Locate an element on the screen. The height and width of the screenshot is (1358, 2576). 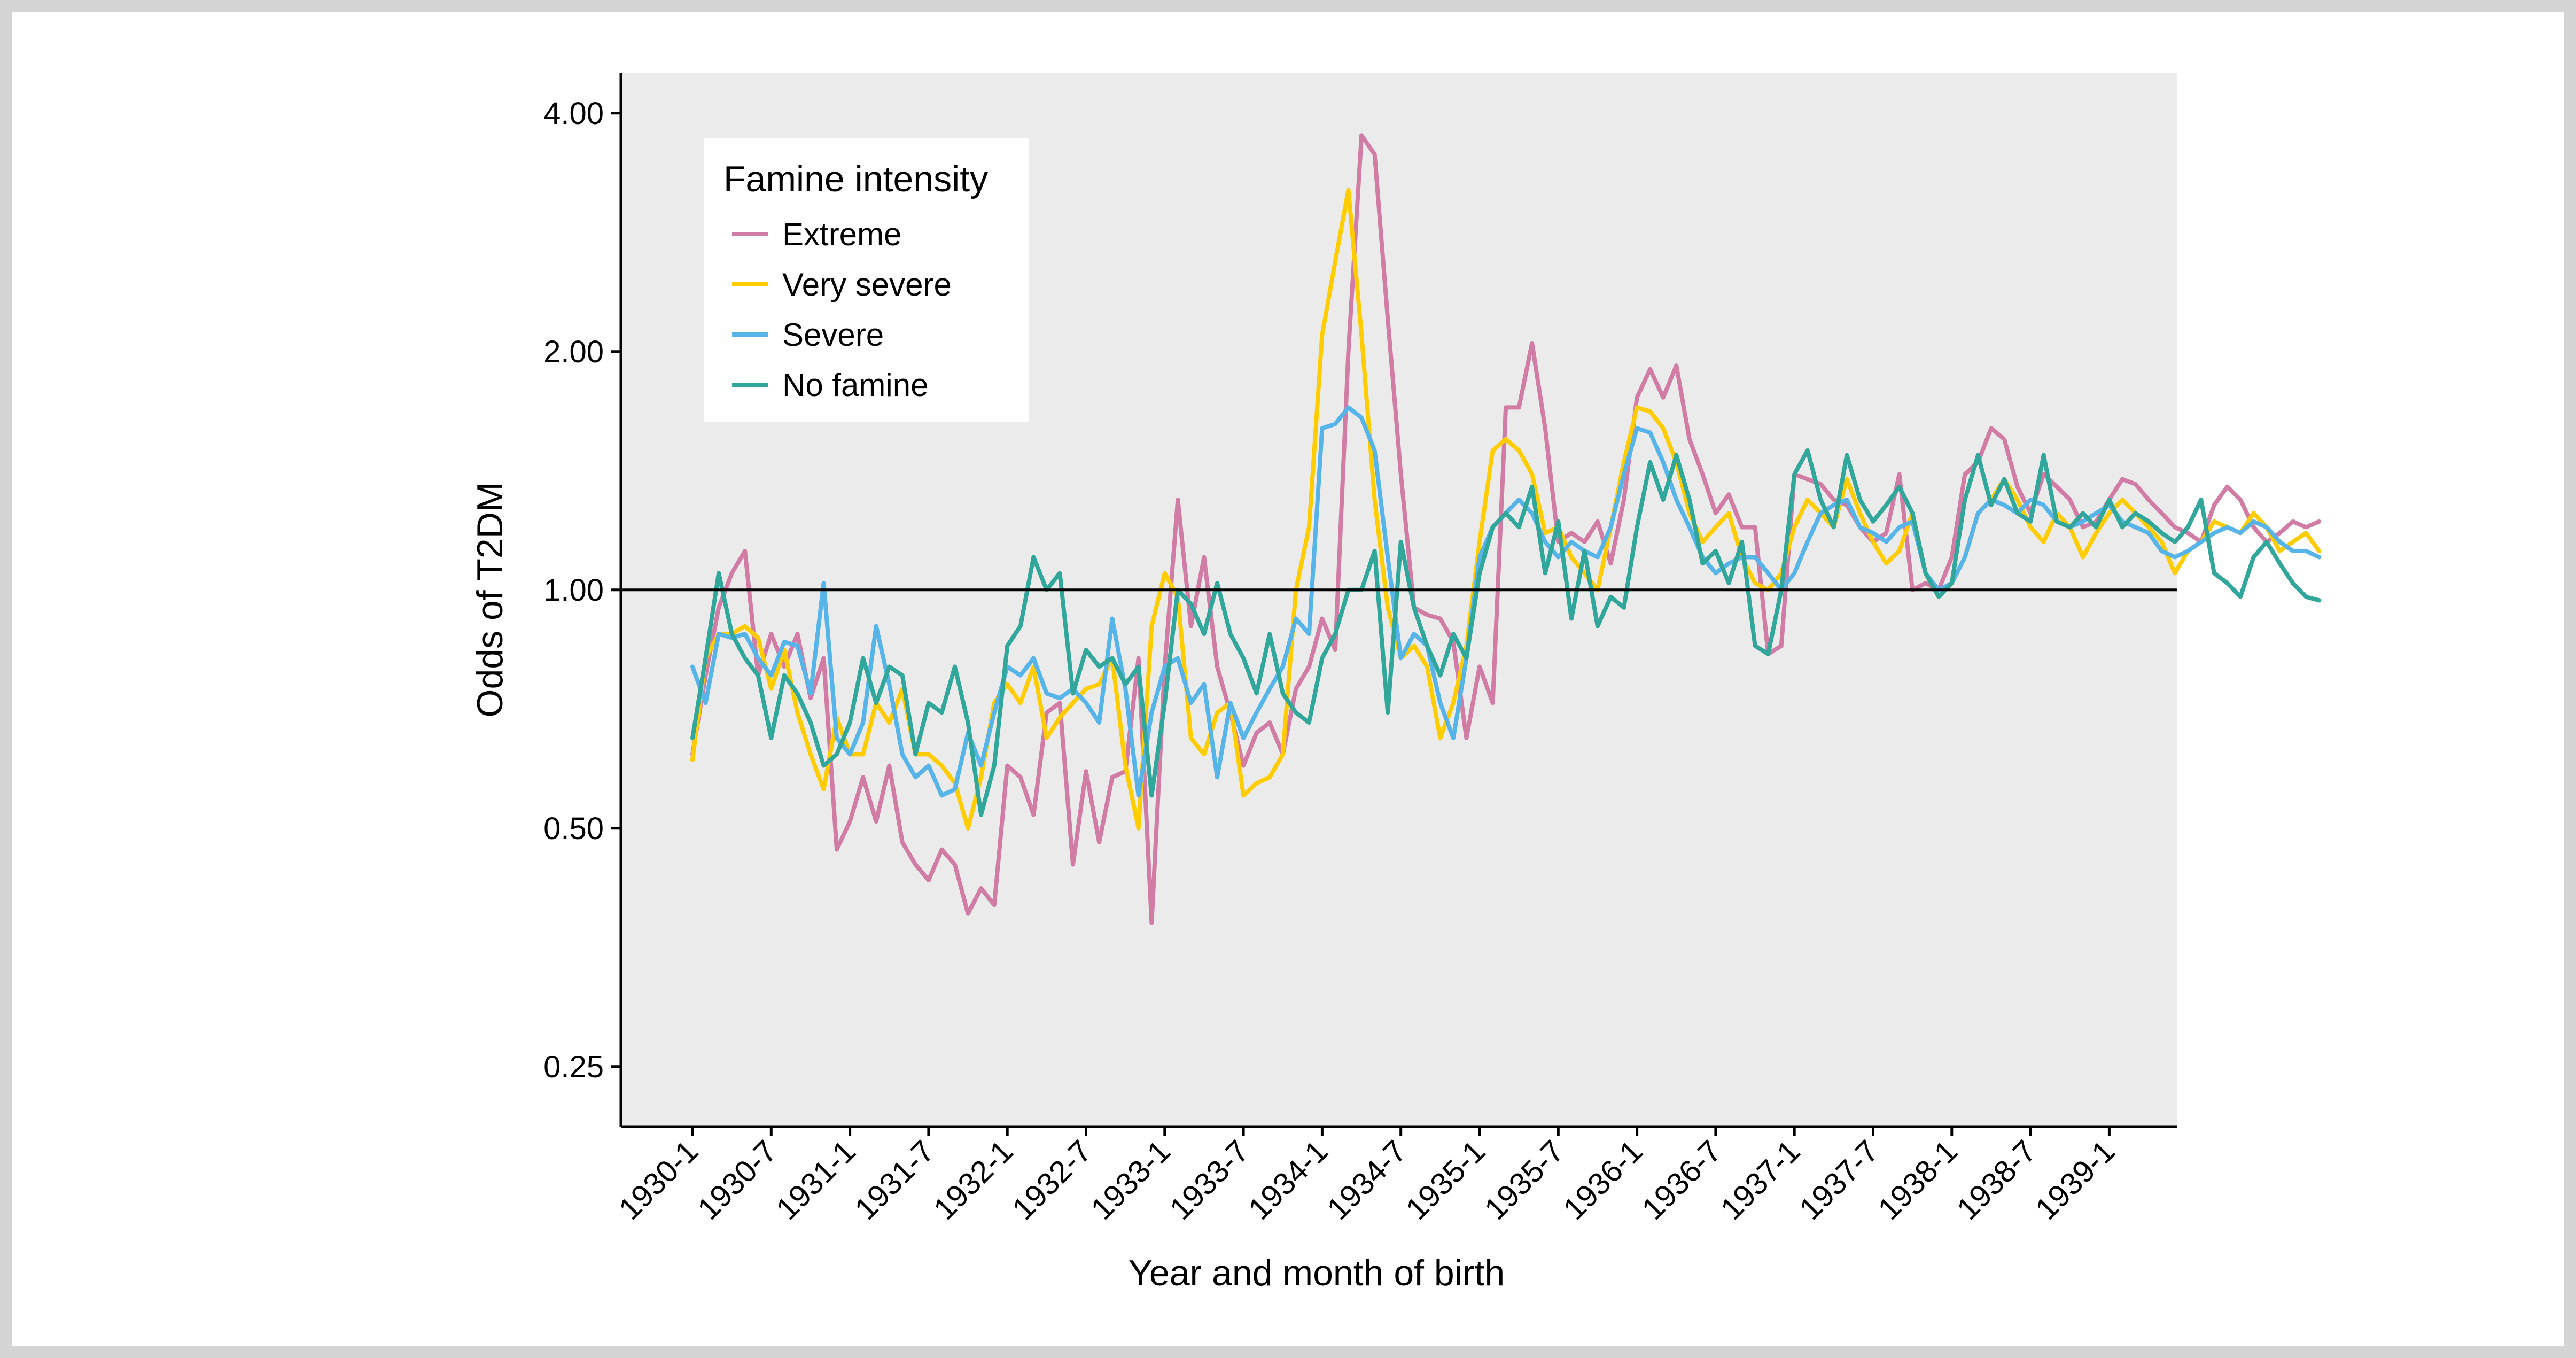
x-tick-label: 1937-1 is located at coordinates (1760, 1180).